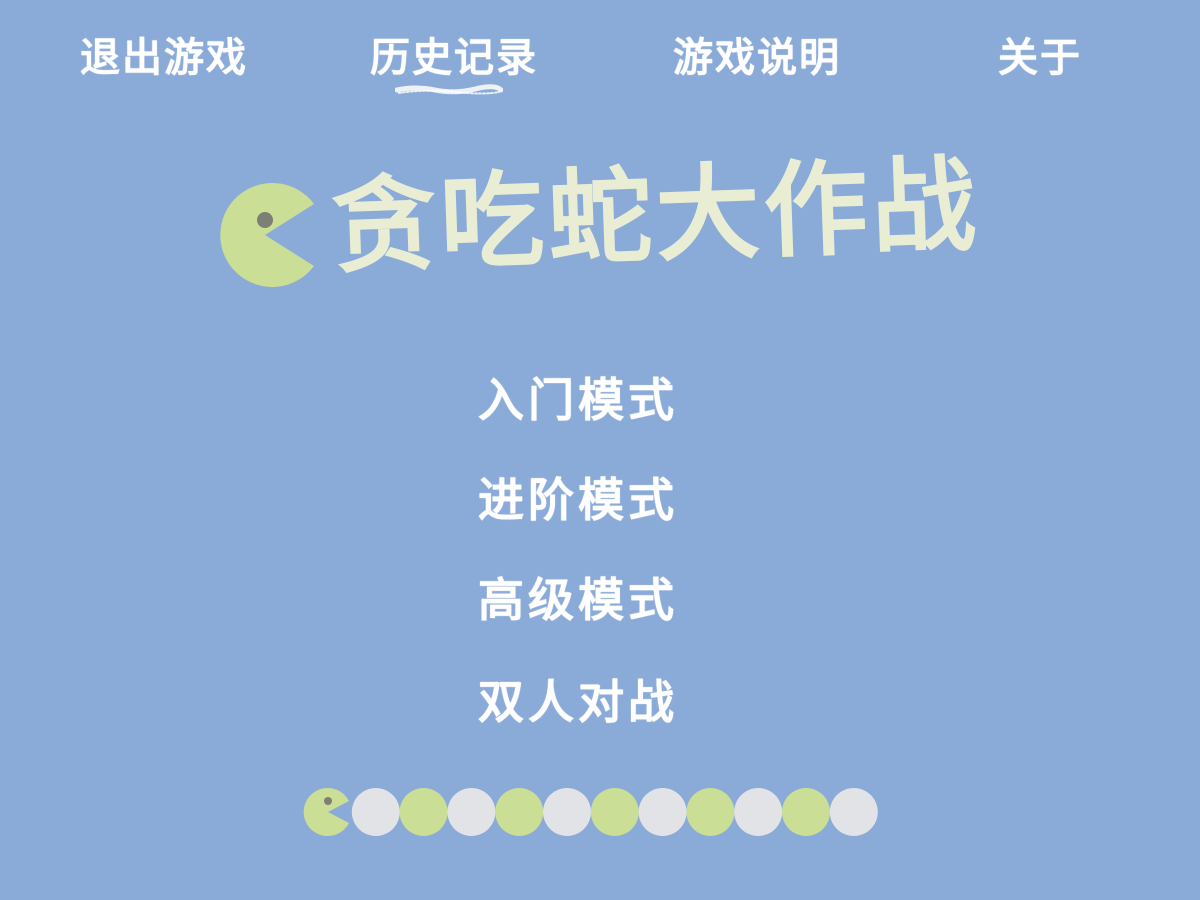 The height and width of the screenshot is (900, 1200). Describe the element at coordinates (454, 58) in the screenshot. I see `history-button: 历史记录` at that location.